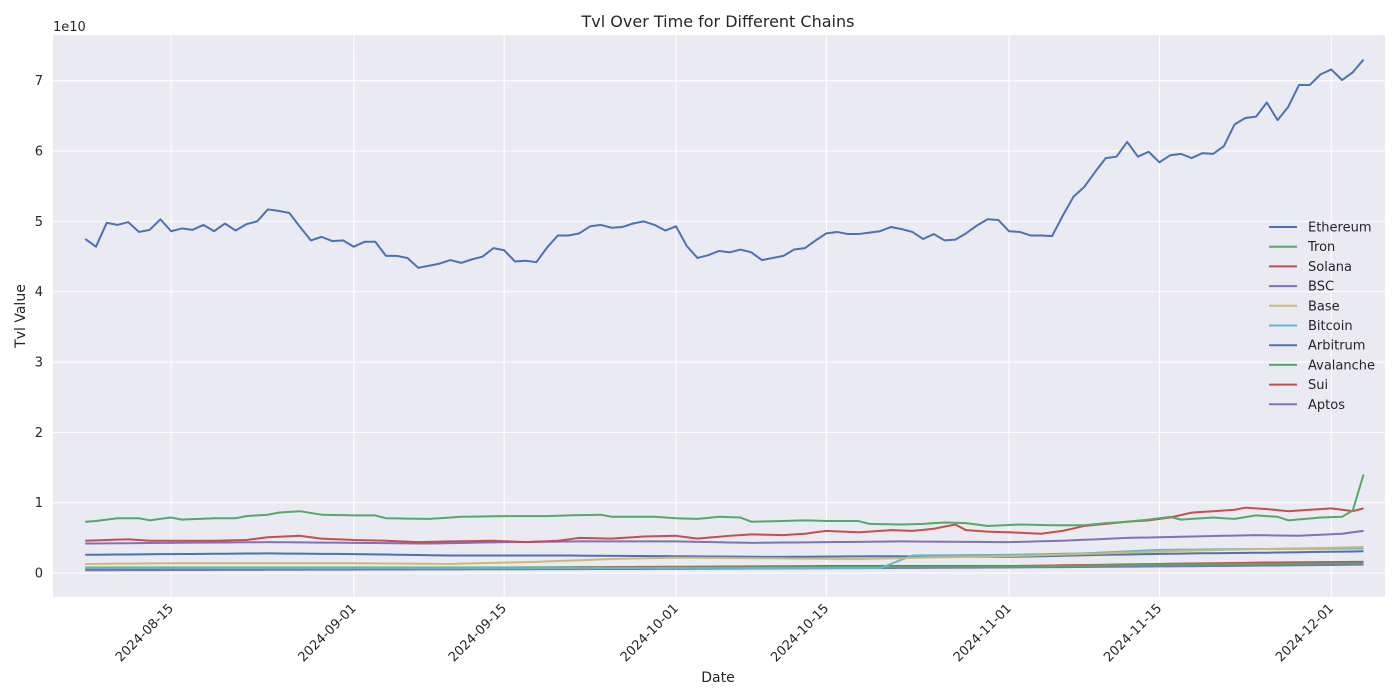  What do you see at coordinates (725, 500) in the screenshot?
I see `series-line-tron` at bounding box center [725, 500].